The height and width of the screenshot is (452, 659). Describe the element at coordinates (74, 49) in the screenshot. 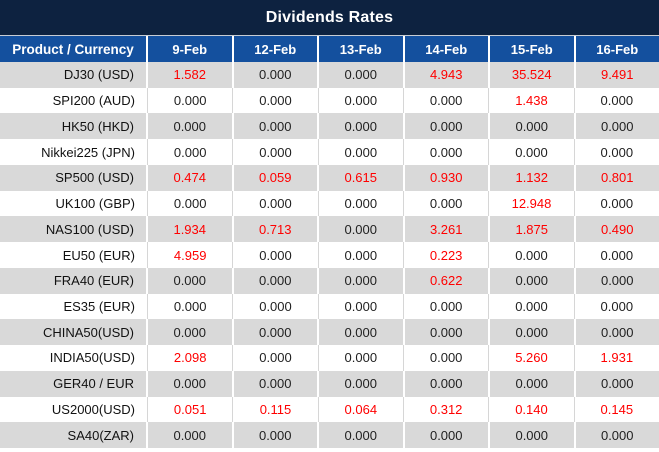

I see `product-currency-header: Product / Currency` at that location.